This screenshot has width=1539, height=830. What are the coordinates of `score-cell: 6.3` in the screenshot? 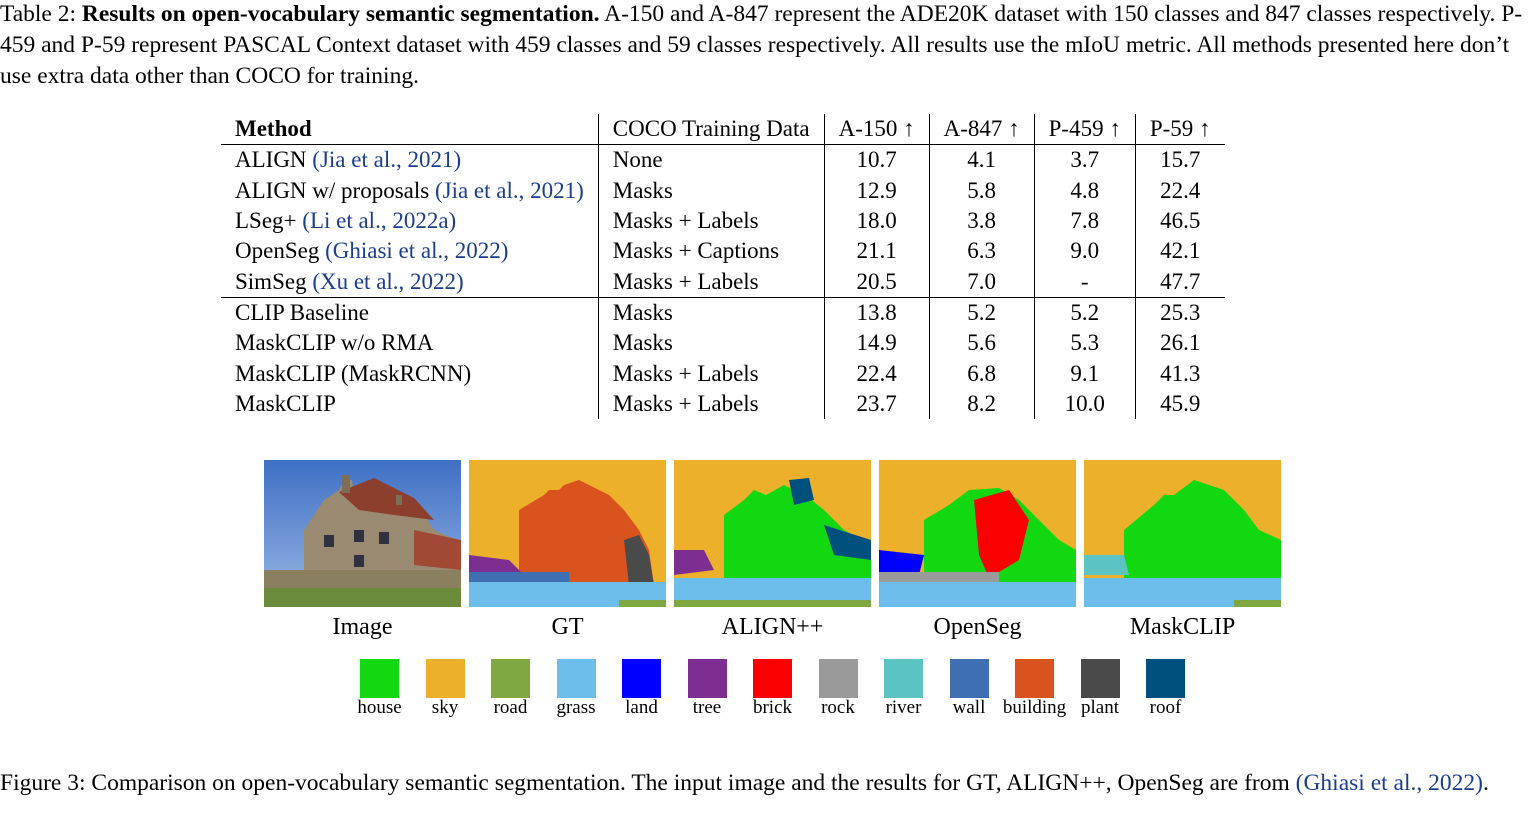 It's located at (982, 251).